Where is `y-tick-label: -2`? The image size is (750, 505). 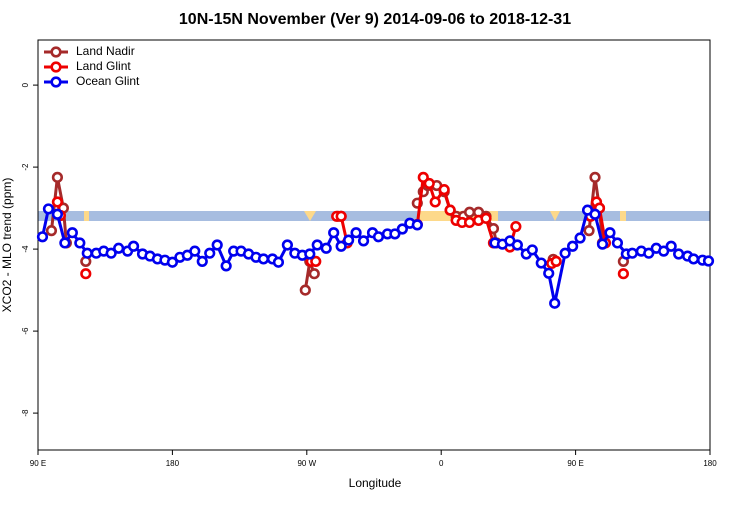
y-tick-label: -2 is located at coordinates (25, 167).